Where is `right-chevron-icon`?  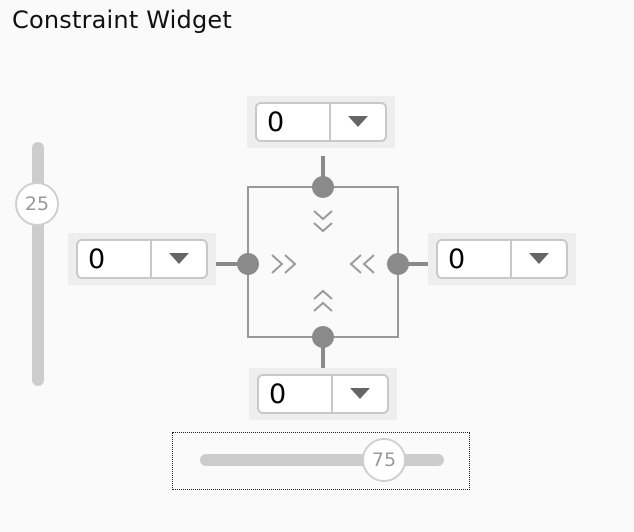
right-chevron-icon is located at coordinates (362, 264).